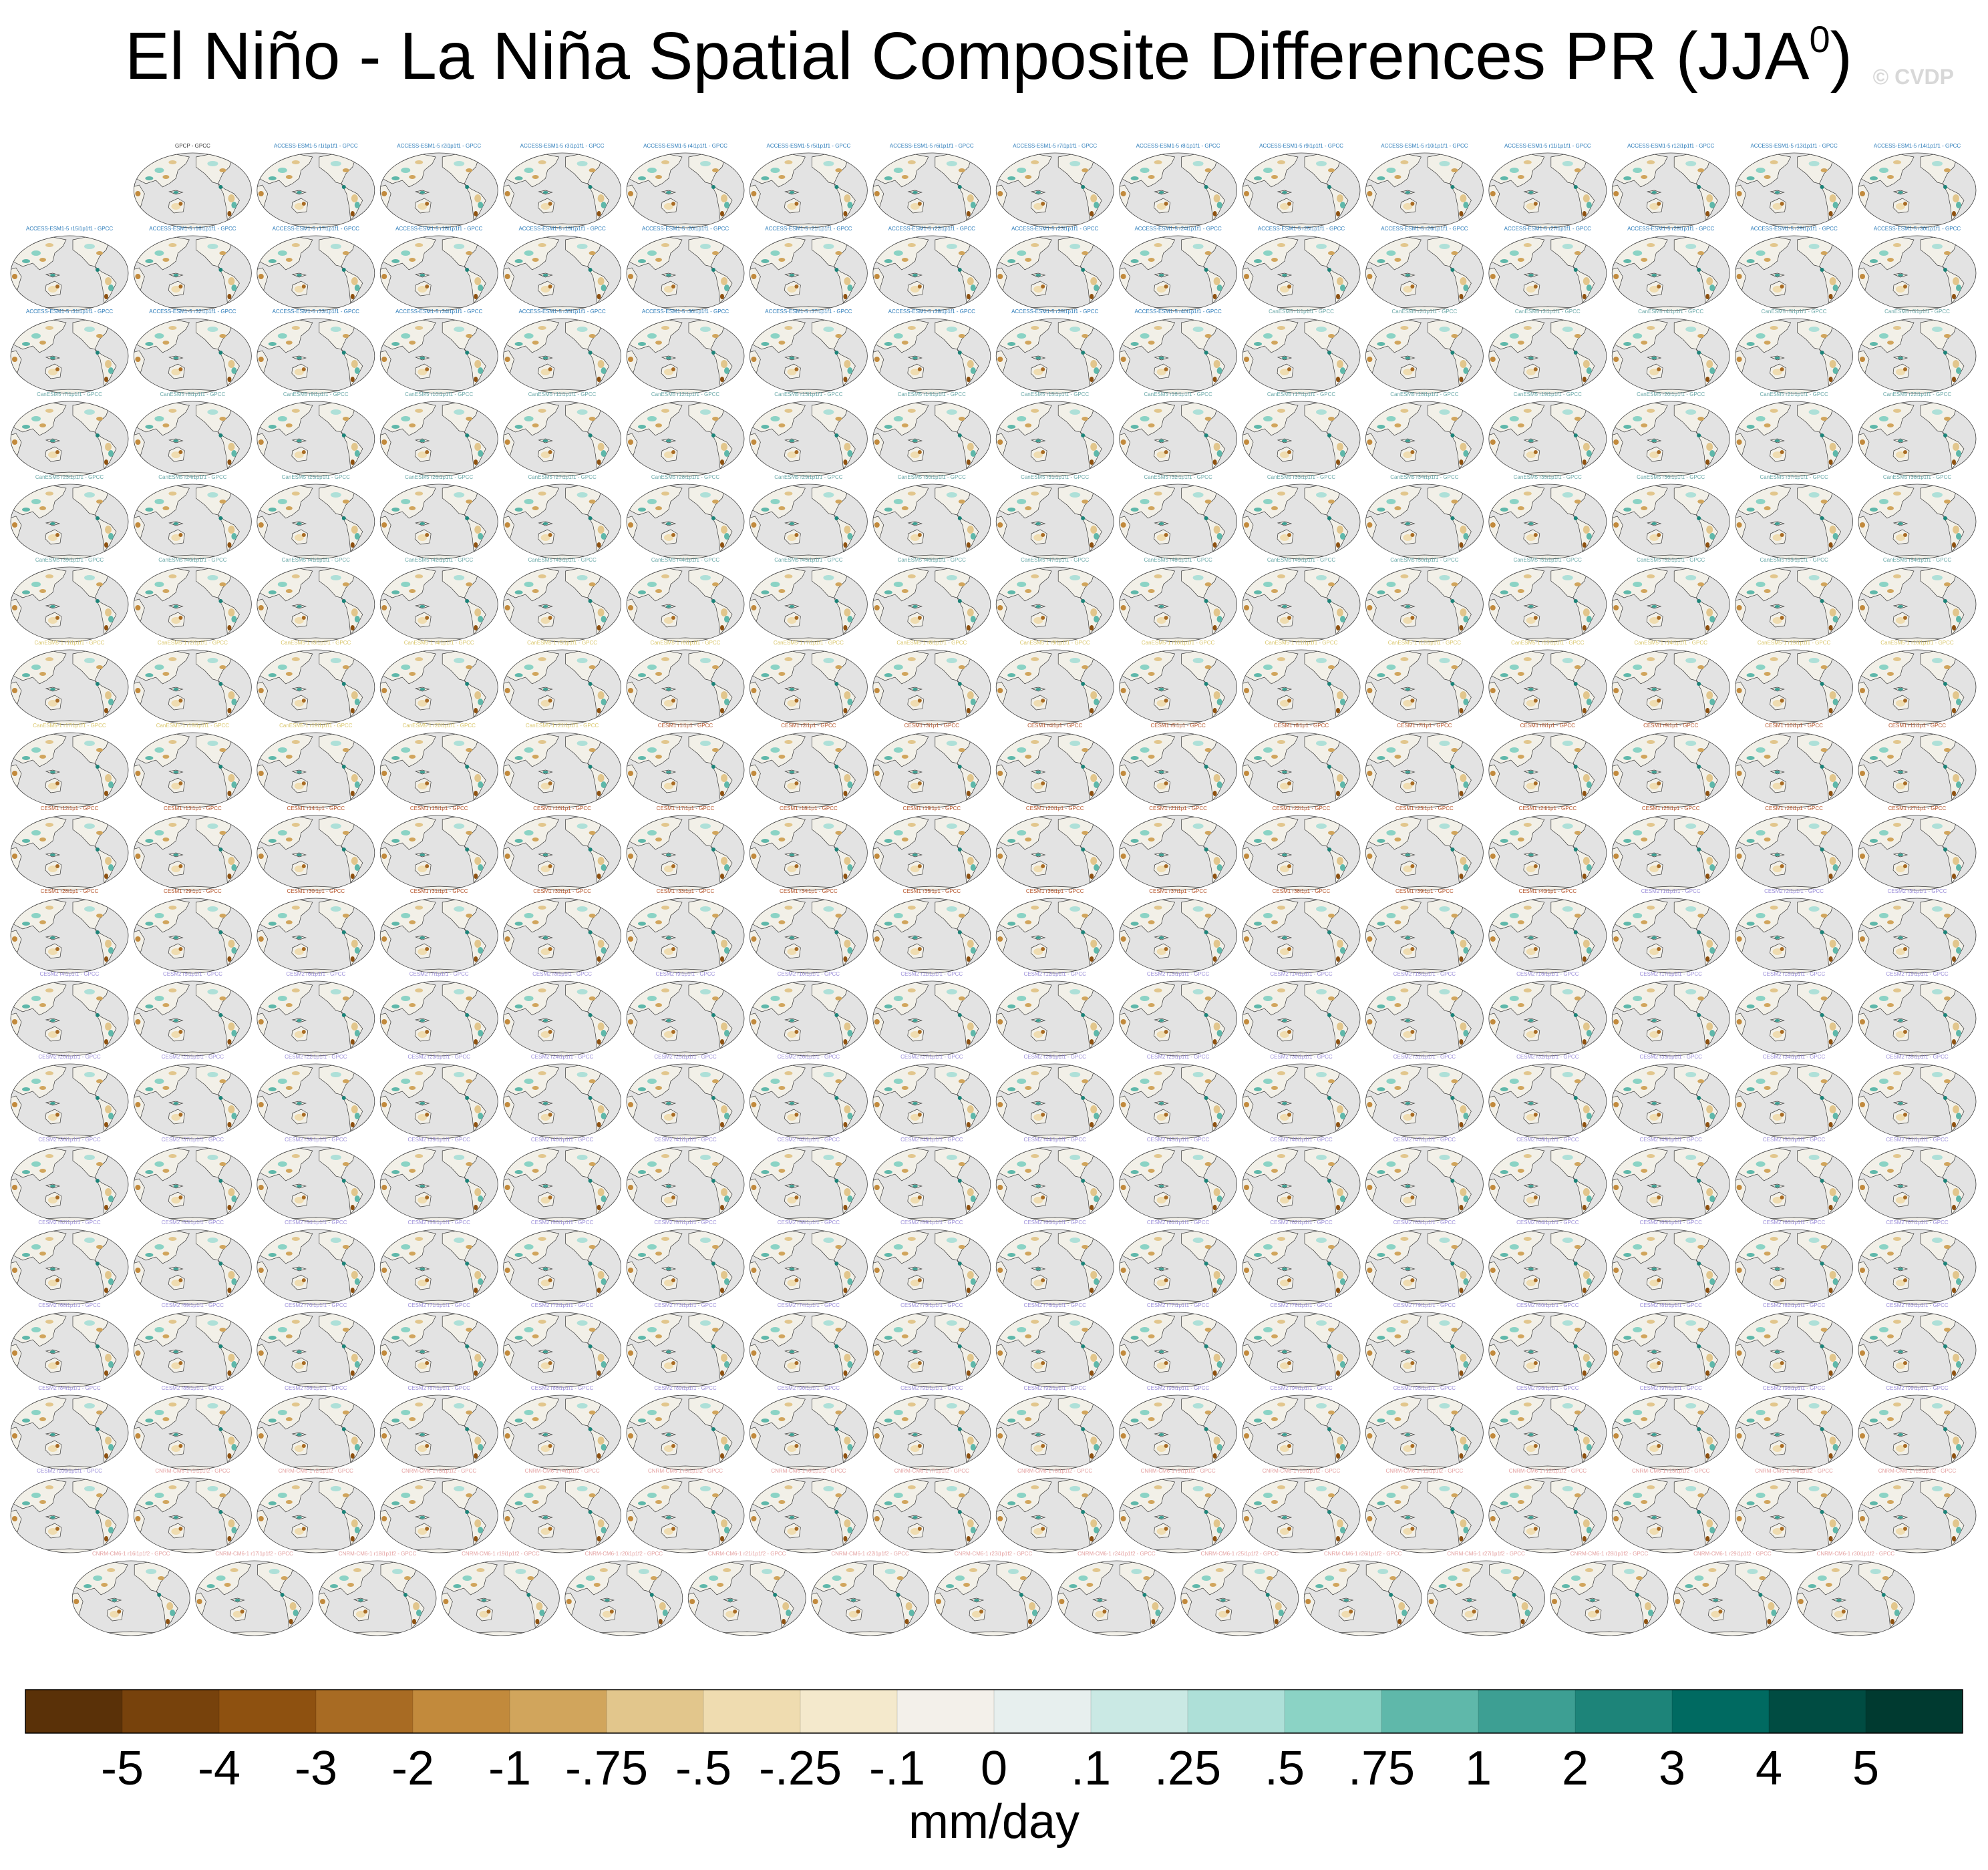  Describe the element at coordinates (1091, 1768) in the screenshot. I see `colorbar-label: .1` at that location.